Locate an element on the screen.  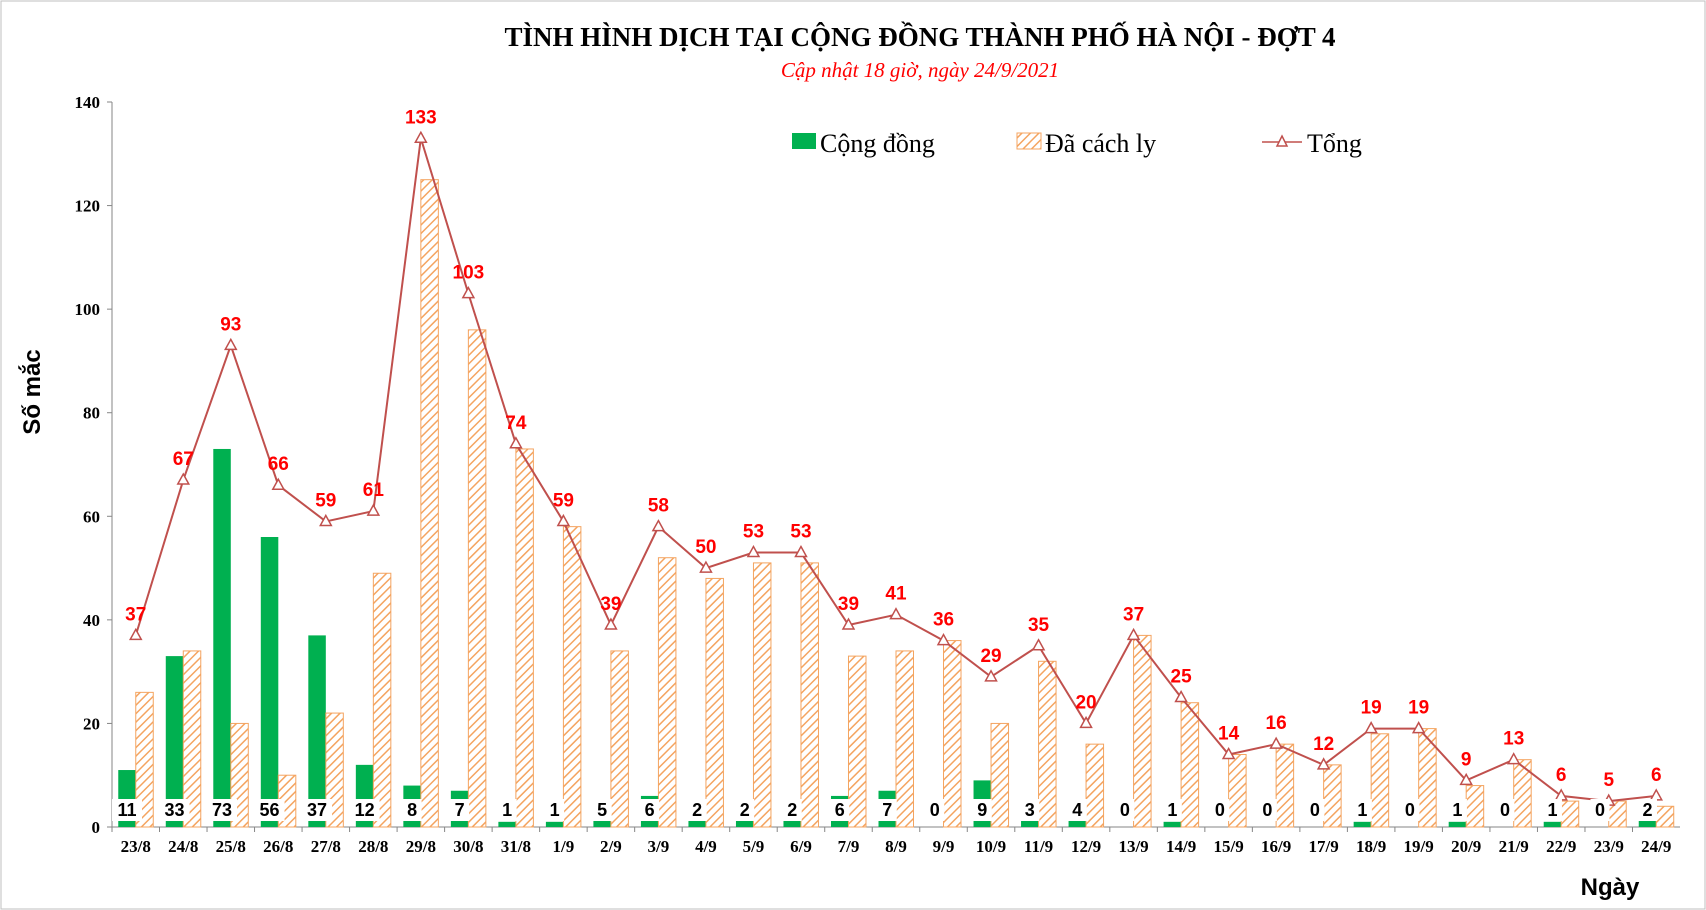
x-tick-label: 22/9 is located at coordinates (1561, 846).